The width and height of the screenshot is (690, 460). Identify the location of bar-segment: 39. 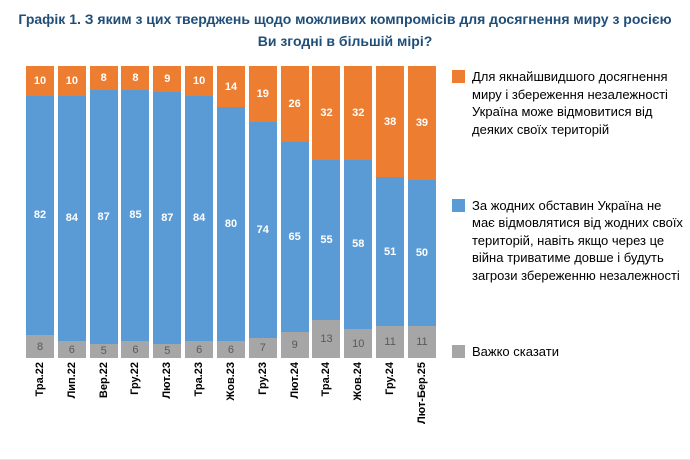
(421, 123).